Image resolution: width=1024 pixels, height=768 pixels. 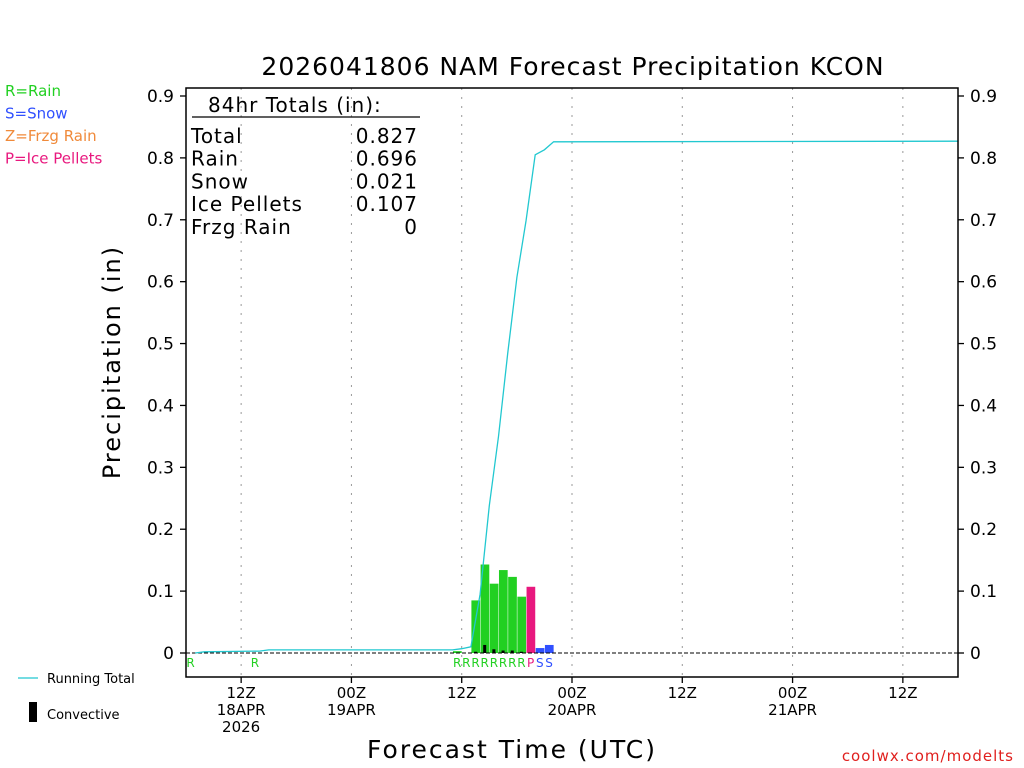 I want to click on convective-legend-swatch, so click(x=33, y=712).